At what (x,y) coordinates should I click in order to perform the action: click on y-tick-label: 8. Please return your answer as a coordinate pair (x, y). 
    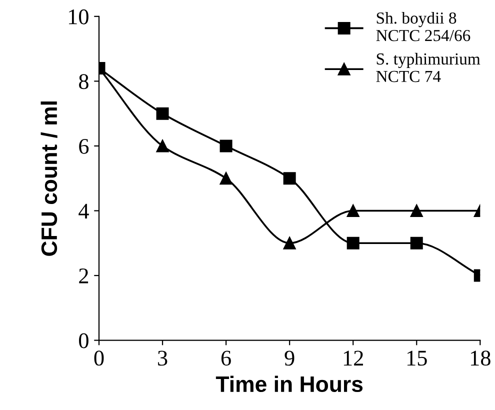
    Looking at the image, I should click on (83, 82).